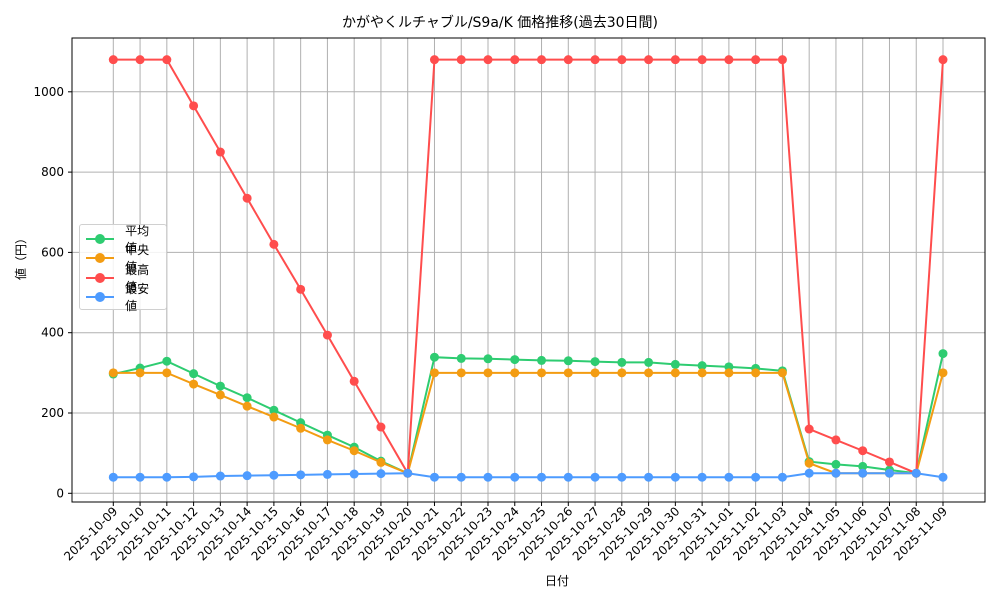  Describe the element at coordinates (52, 413) in the screenshot. I see `y-tick-label: 200` at that location.